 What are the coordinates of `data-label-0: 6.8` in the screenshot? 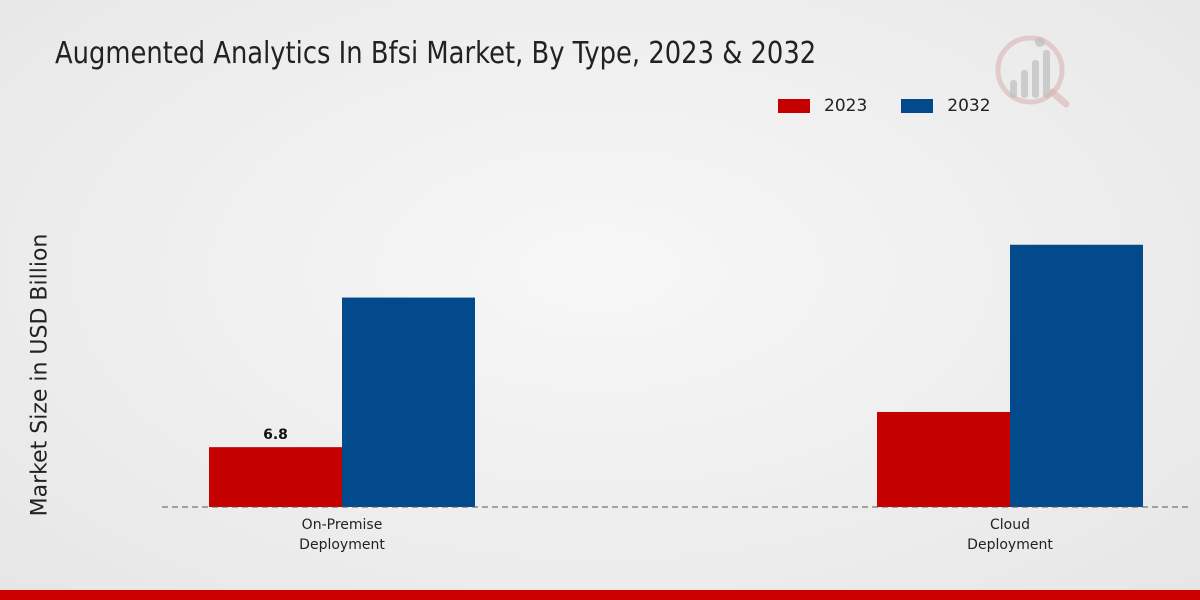 It's located at (275, 435).